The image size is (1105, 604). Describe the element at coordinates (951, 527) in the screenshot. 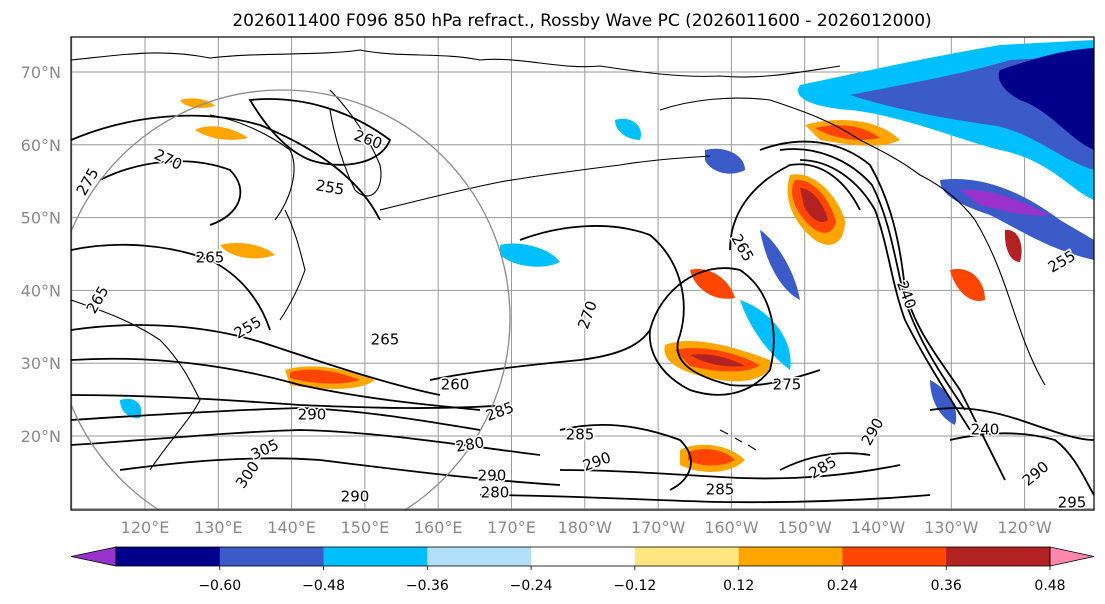

I see `lon-tick-label: 130°W` at that location.